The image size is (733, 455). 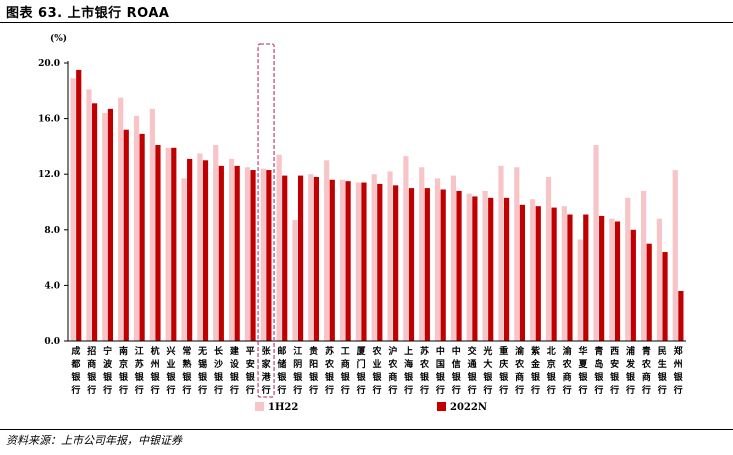 I want to click on x-category-label: 工商银行, so click(x=345, y=371).